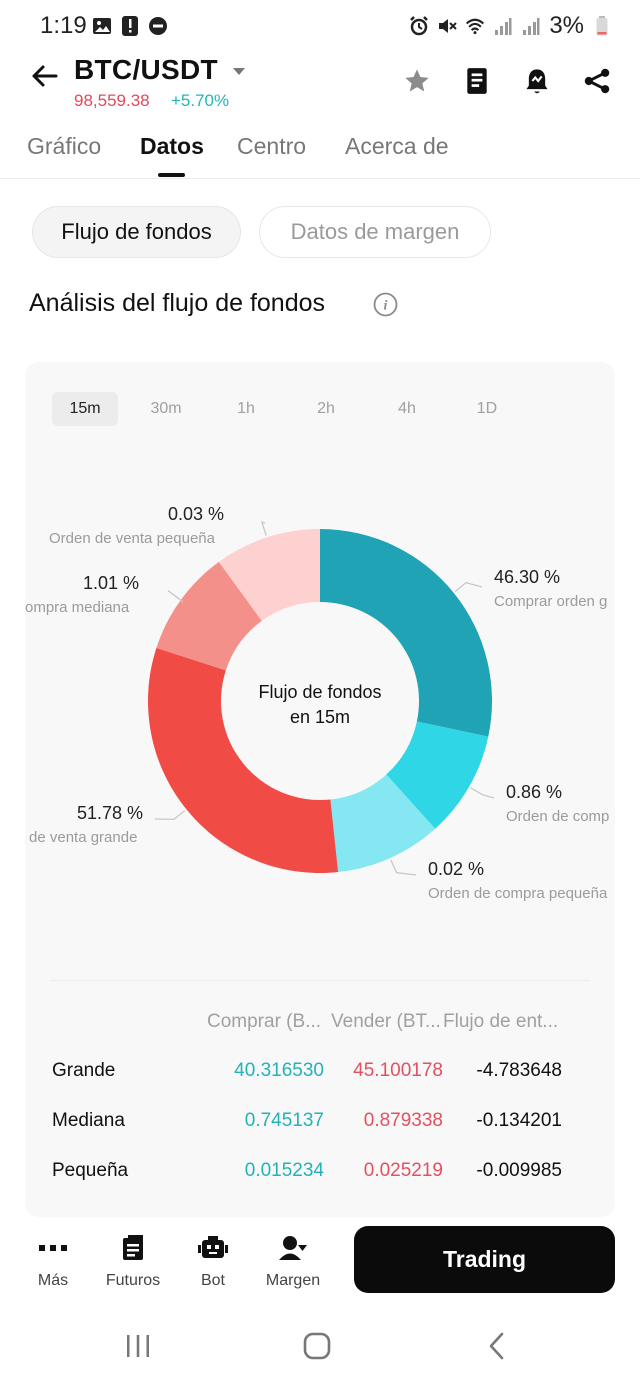  I want to click on cell-sell: 0.025219, so click(403, 1170).